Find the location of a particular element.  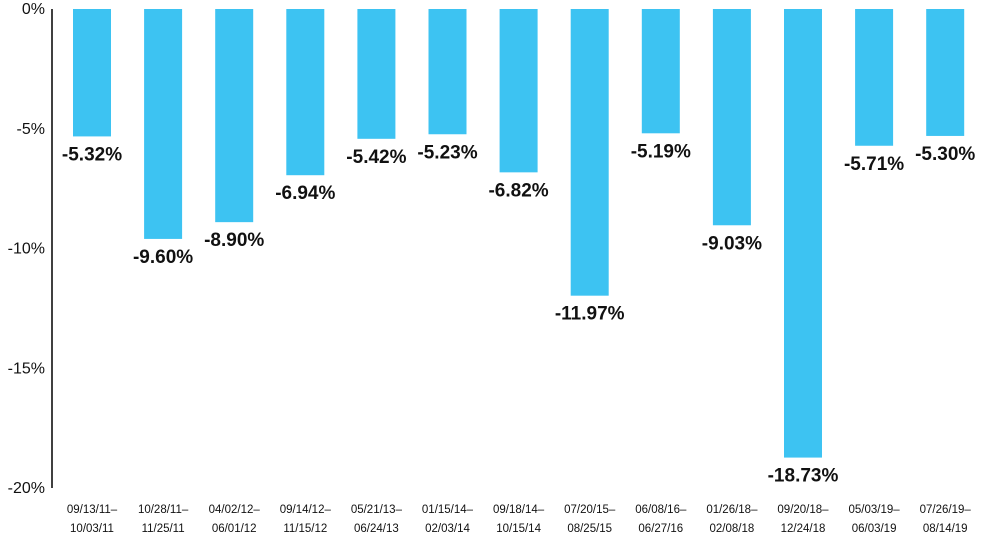

y-tick-label: -20% is located at coordinates (26, 488).